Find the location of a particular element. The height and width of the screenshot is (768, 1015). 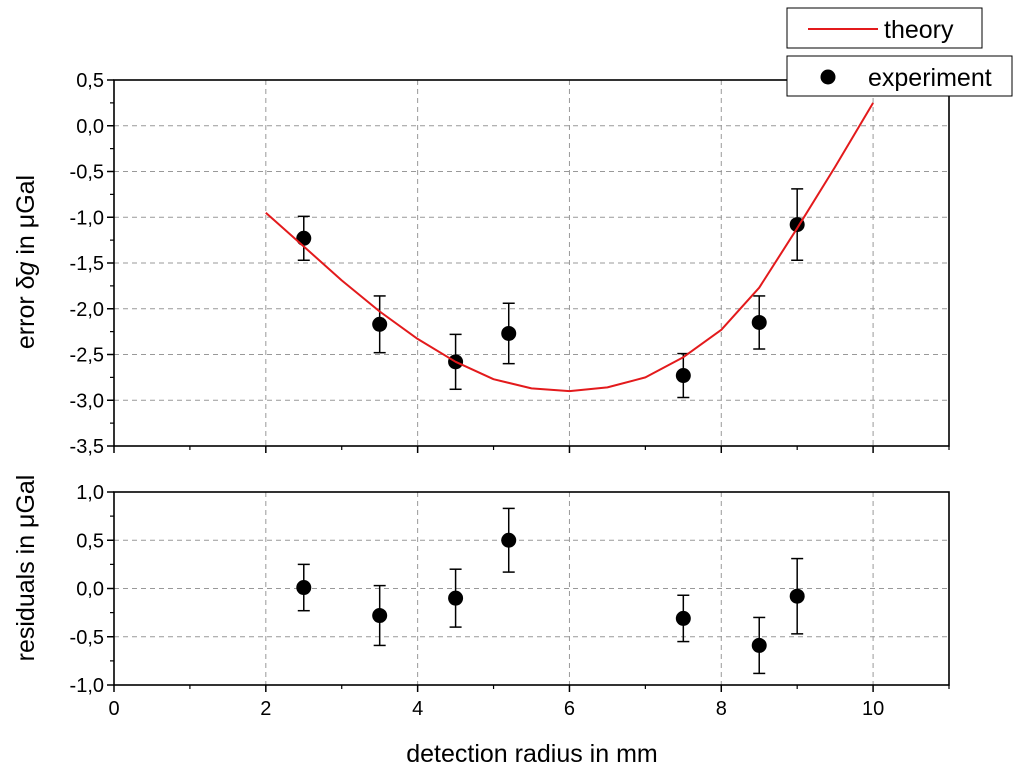

top-ytick-label-0,5: 0,5 is located at coordinates (90, 81).